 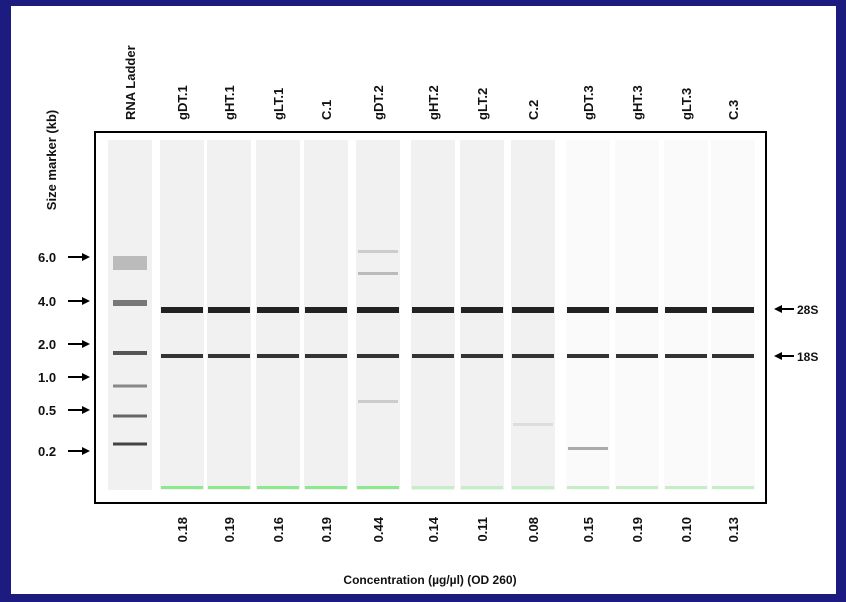 I want to click on lane-label: gHT.1, so click(x=229, y=102).